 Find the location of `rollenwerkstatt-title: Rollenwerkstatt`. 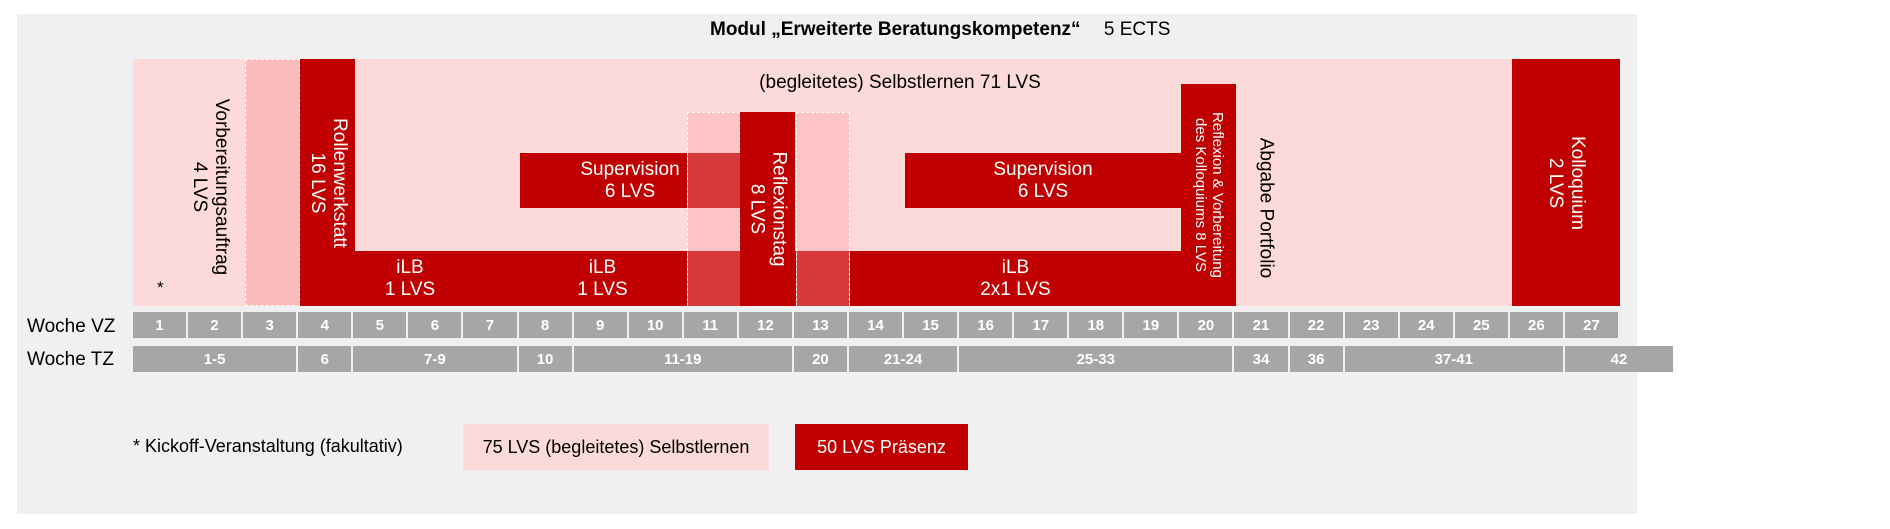

rollenwerkstatt-title: Rollenwerkstatt is located at coordinates (339, 182).